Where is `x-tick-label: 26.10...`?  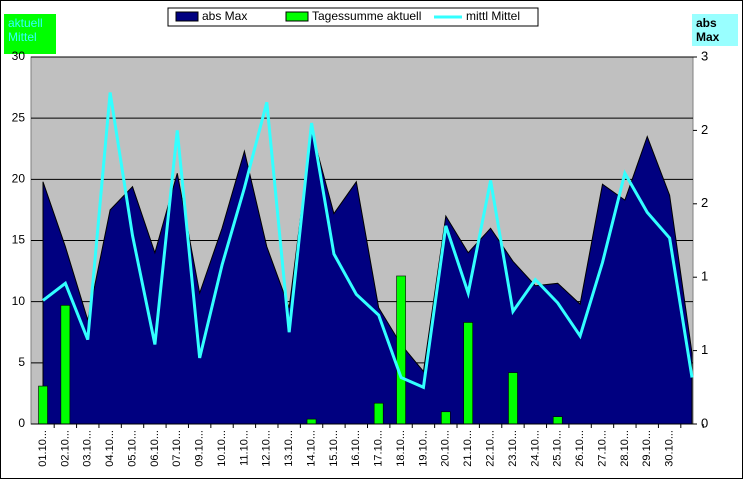
x-tick-label: 26.10... is located at coordinates (580, 448).